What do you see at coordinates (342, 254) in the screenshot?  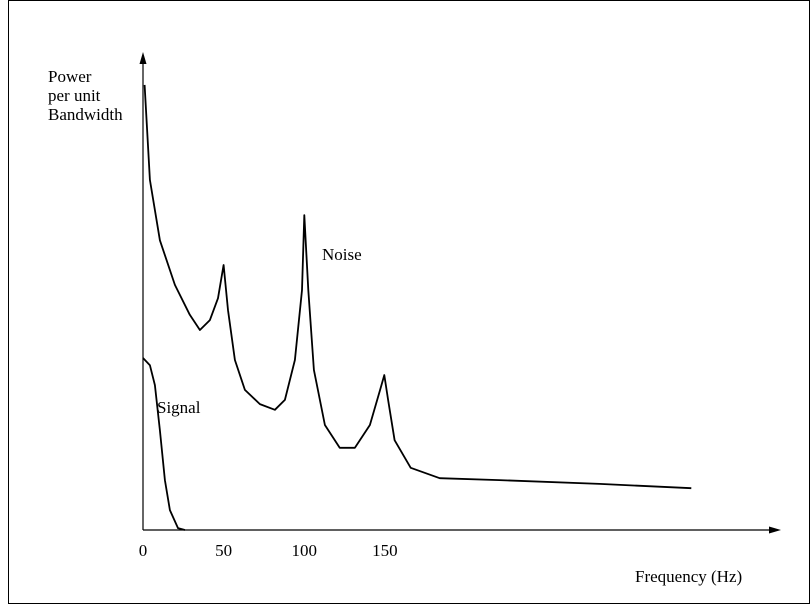 I see `series-label: Noise` at bounding box center [342, 254].